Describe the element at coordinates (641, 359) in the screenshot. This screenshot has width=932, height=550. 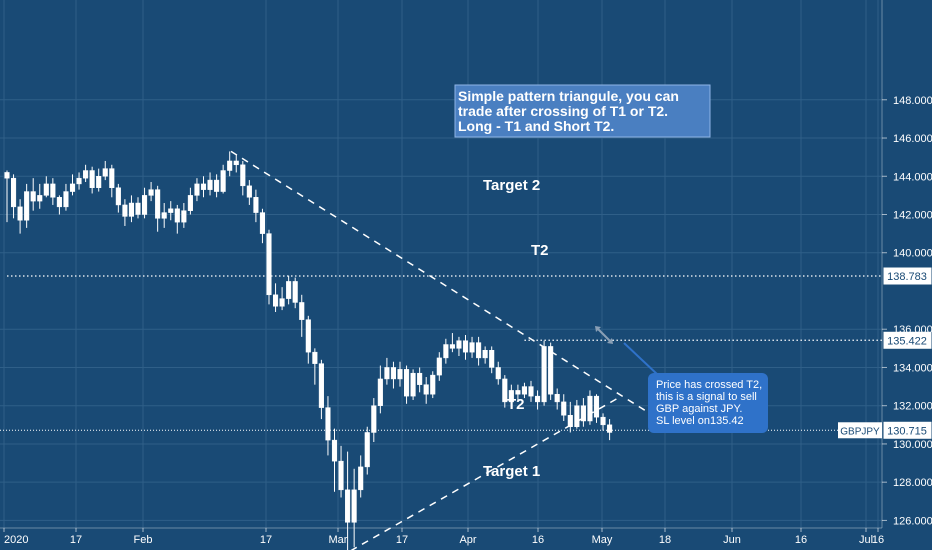
I see `callout-pointer` at that location.